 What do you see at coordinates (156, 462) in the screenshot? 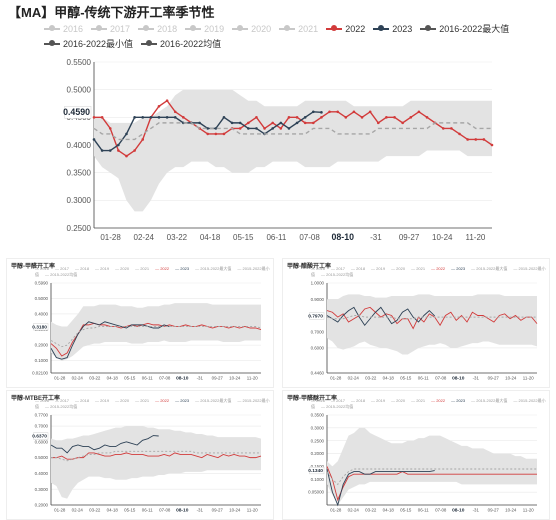
I see `range-band` at bounding box center [156, 462].